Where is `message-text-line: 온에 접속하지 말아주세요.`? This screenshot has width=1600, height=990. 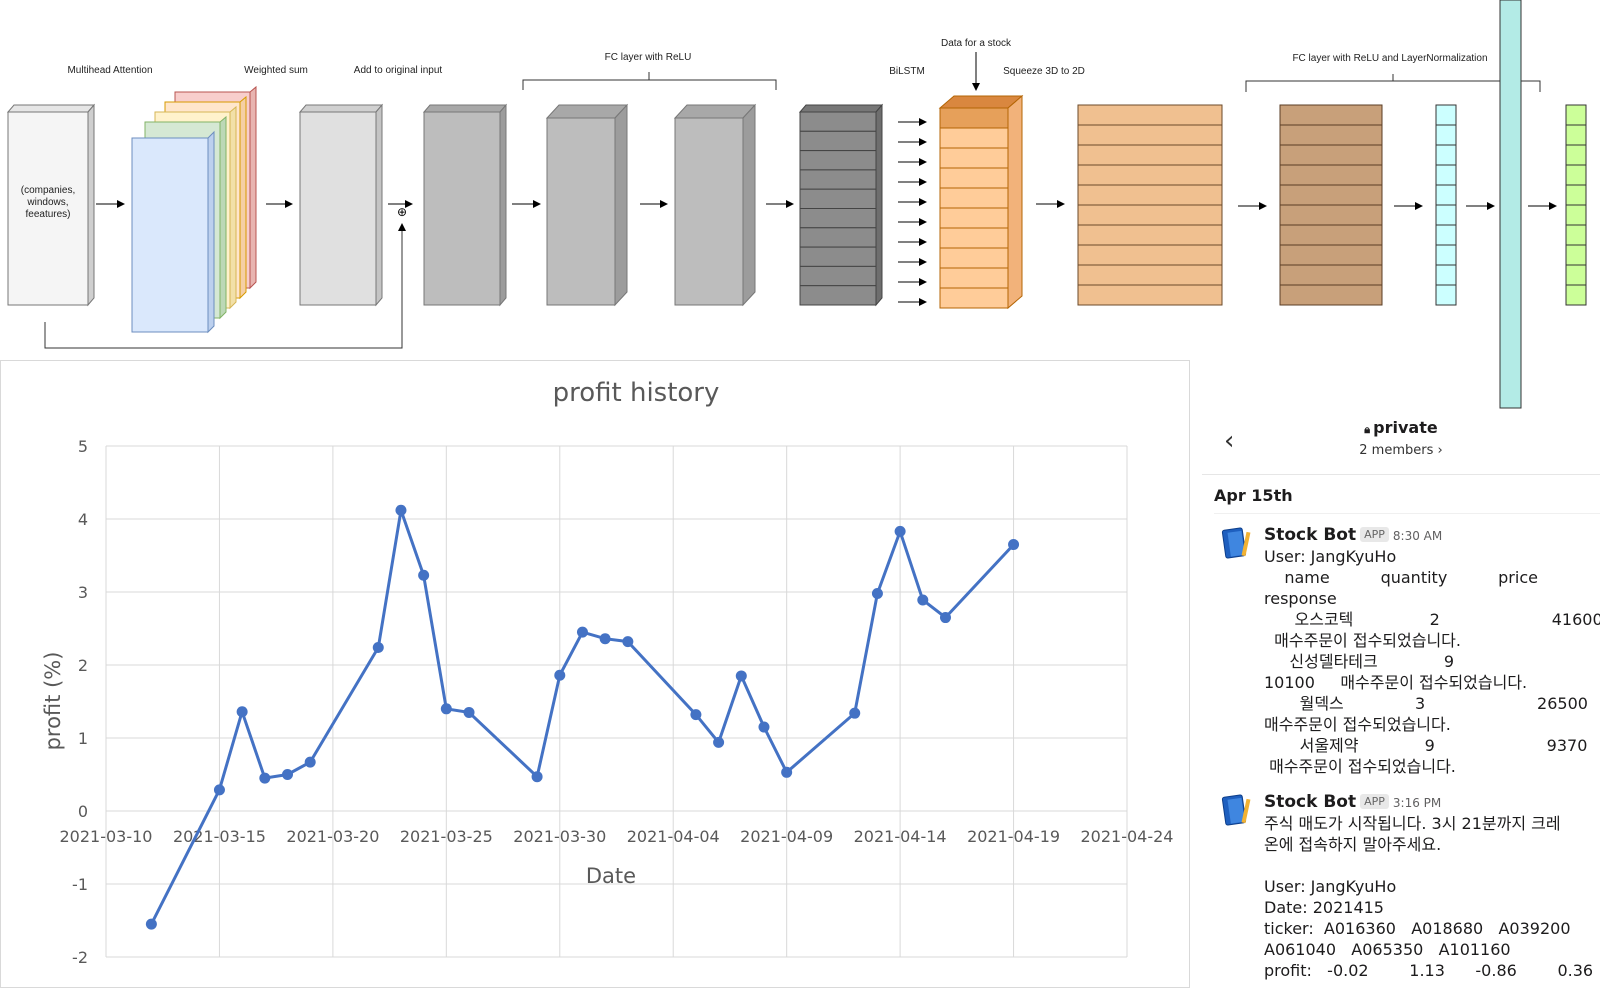 message-text-line: 온에 접속하지 말아주세요. is located at coordinates (1353, 844).